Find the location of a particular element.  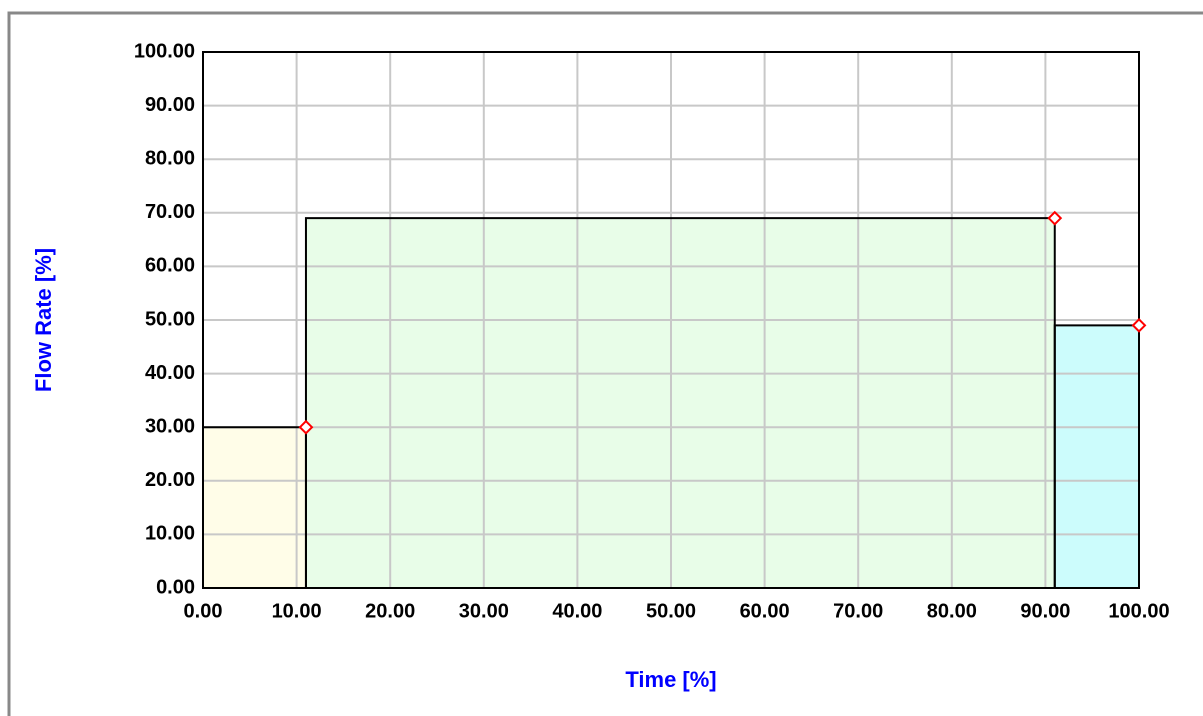

y-tick-label: 20.00 is located at coordinates (170, 480).